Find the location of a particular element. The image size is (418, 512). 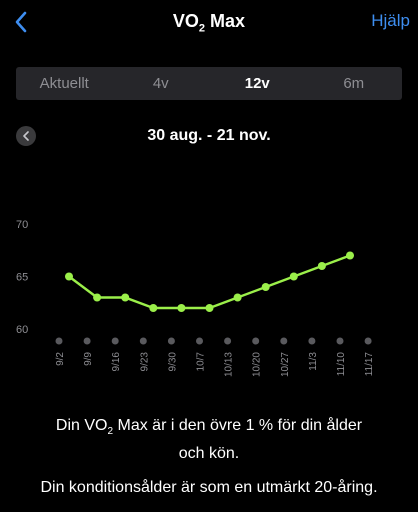

y-tick-label: 65 is located at coordinates (22, 278).